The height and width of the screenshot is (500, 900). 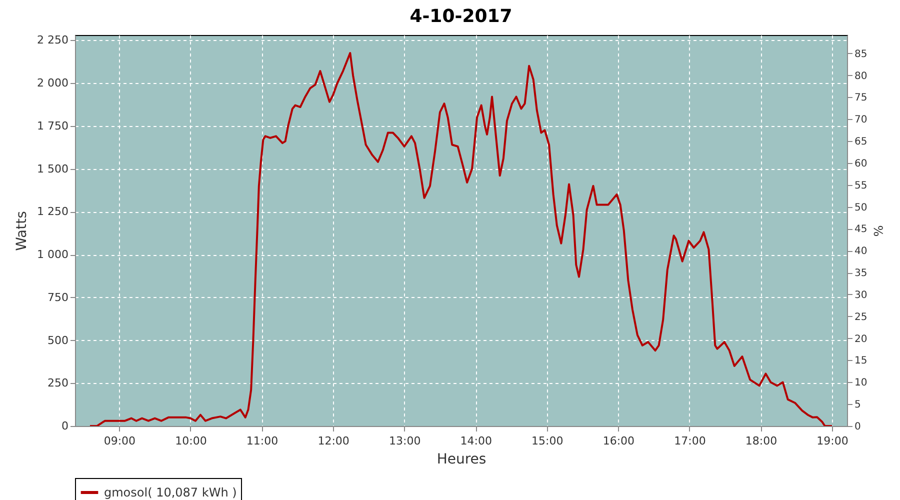 What do you see at coordinates (861, 76) in the screenshot?
I see `y2-tick-label: 80` at bounding box center [861, 76].